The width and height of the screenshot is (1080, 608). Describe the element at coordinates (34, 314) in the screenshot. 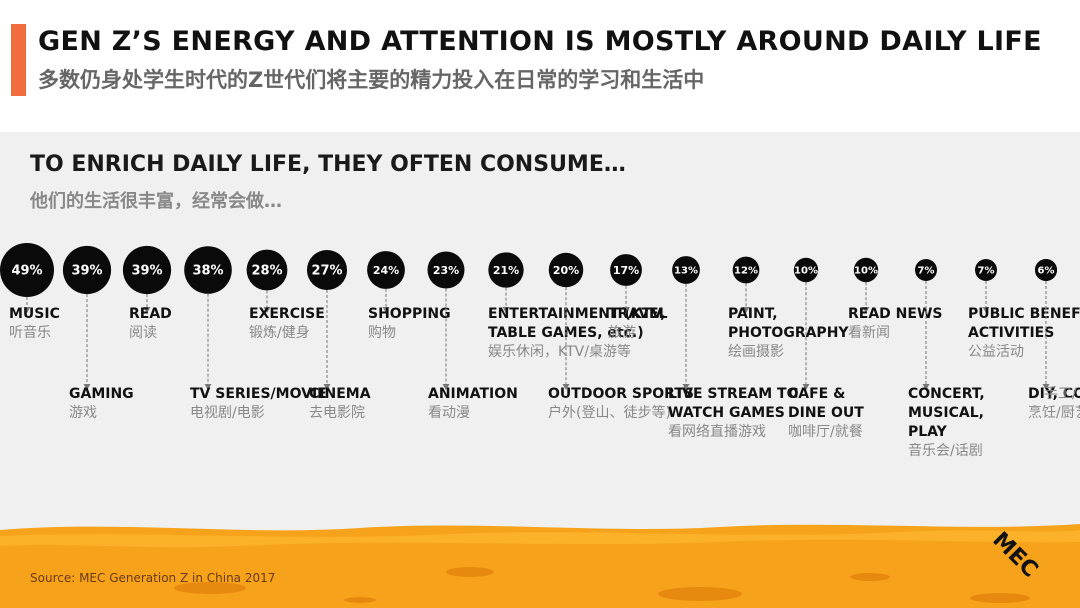

I see `category-label: MUSIC` at that location.